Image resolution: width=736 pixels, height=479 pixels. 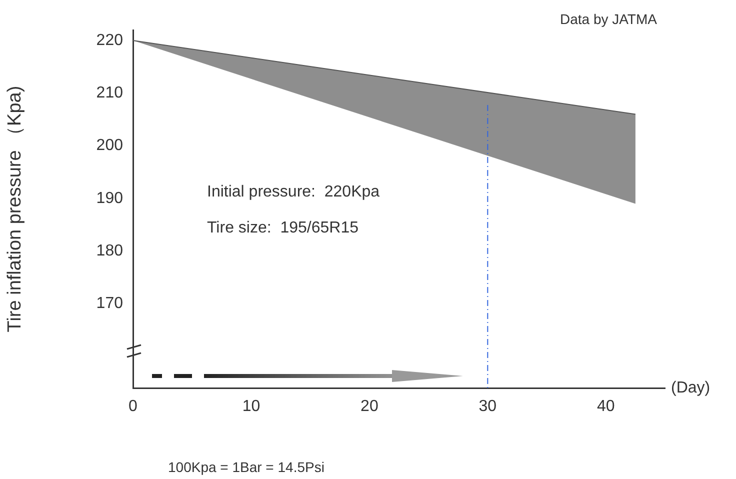 I want to click on x-axis-title: (Day), so click(x=690, y=387).